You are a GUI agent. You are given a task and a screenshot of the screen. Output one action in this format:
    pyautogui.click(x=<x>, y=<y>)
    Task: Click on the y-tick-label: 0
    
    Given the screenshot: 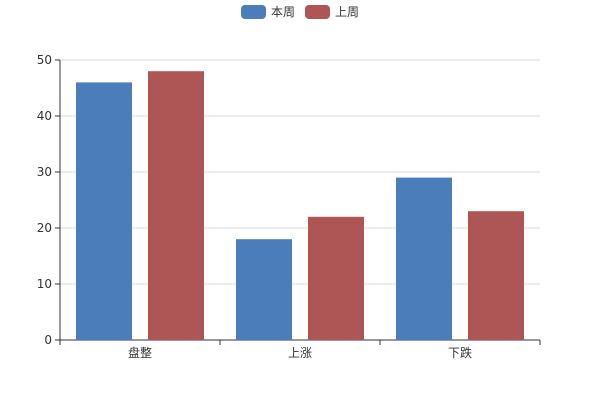 What is the action you would take?
    pyautogui.click(x=48, y=340)
    